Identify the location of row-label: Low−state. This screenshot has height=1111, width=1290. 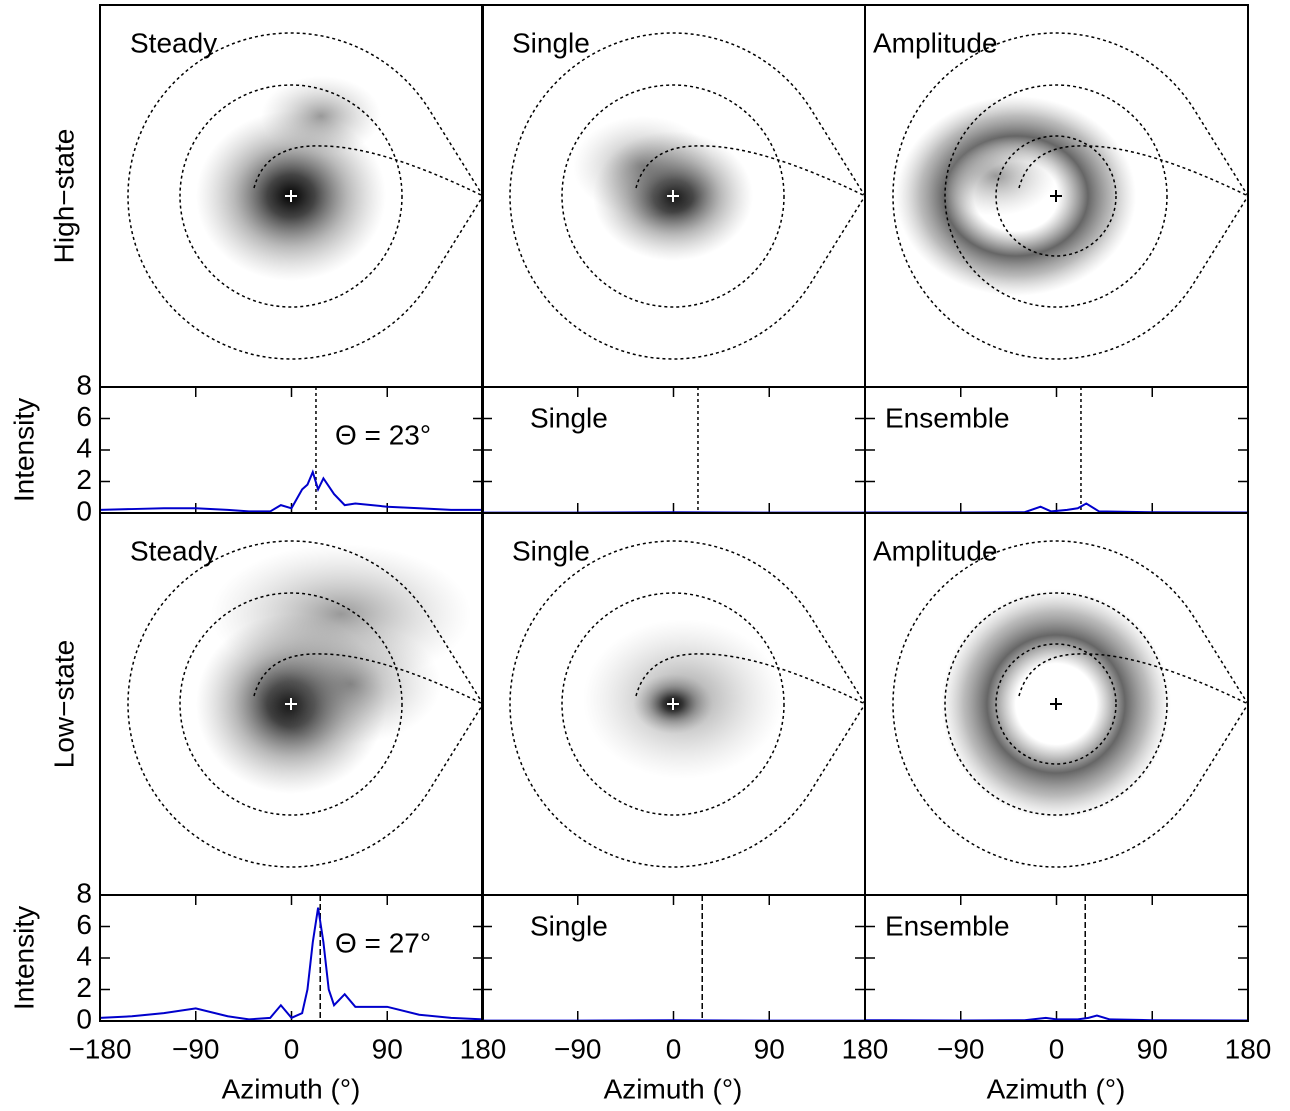
(63, 704).